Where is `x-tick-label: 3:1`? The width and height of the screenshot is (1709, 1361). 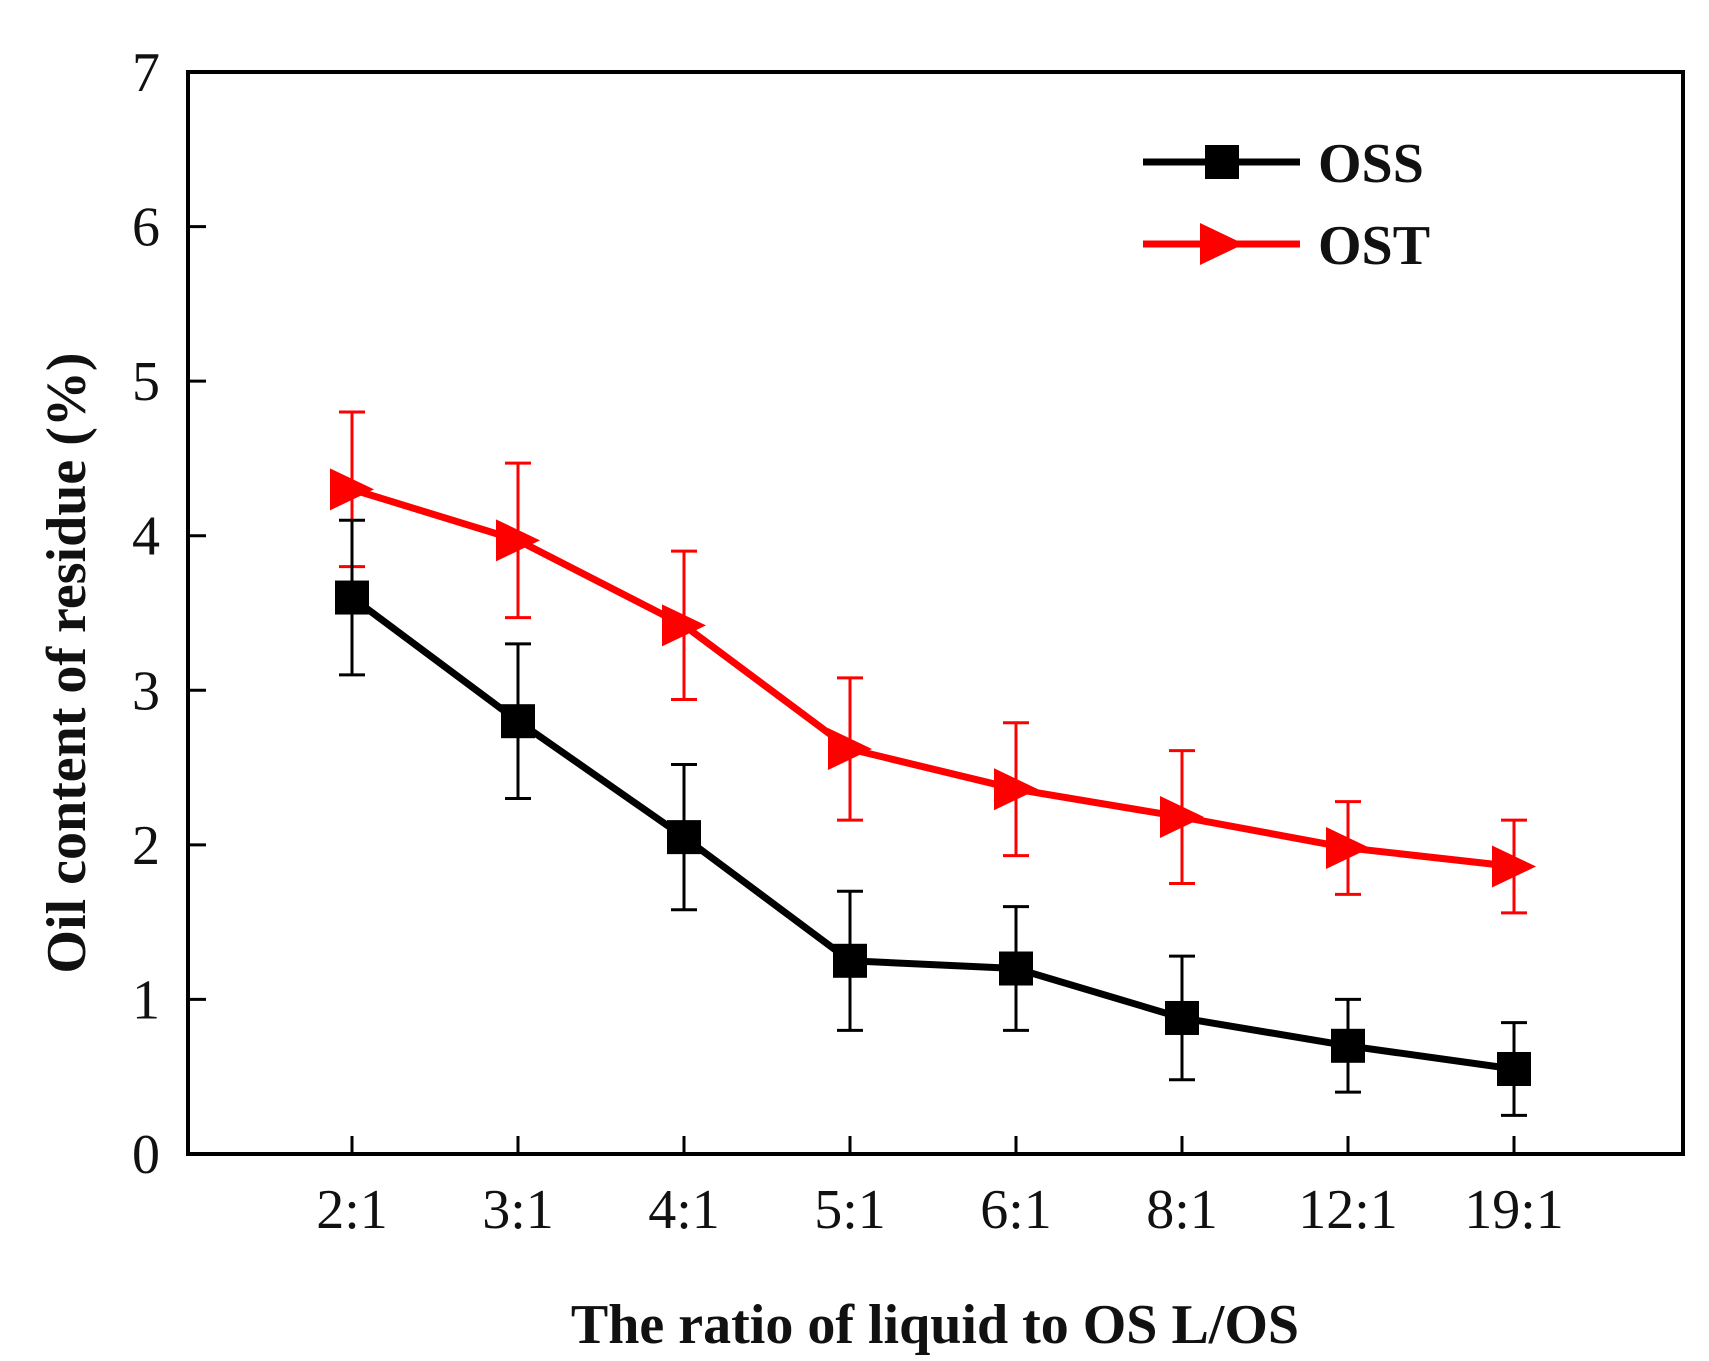 x-tick-label: 3:1 is located at coordinates (518, 1210).